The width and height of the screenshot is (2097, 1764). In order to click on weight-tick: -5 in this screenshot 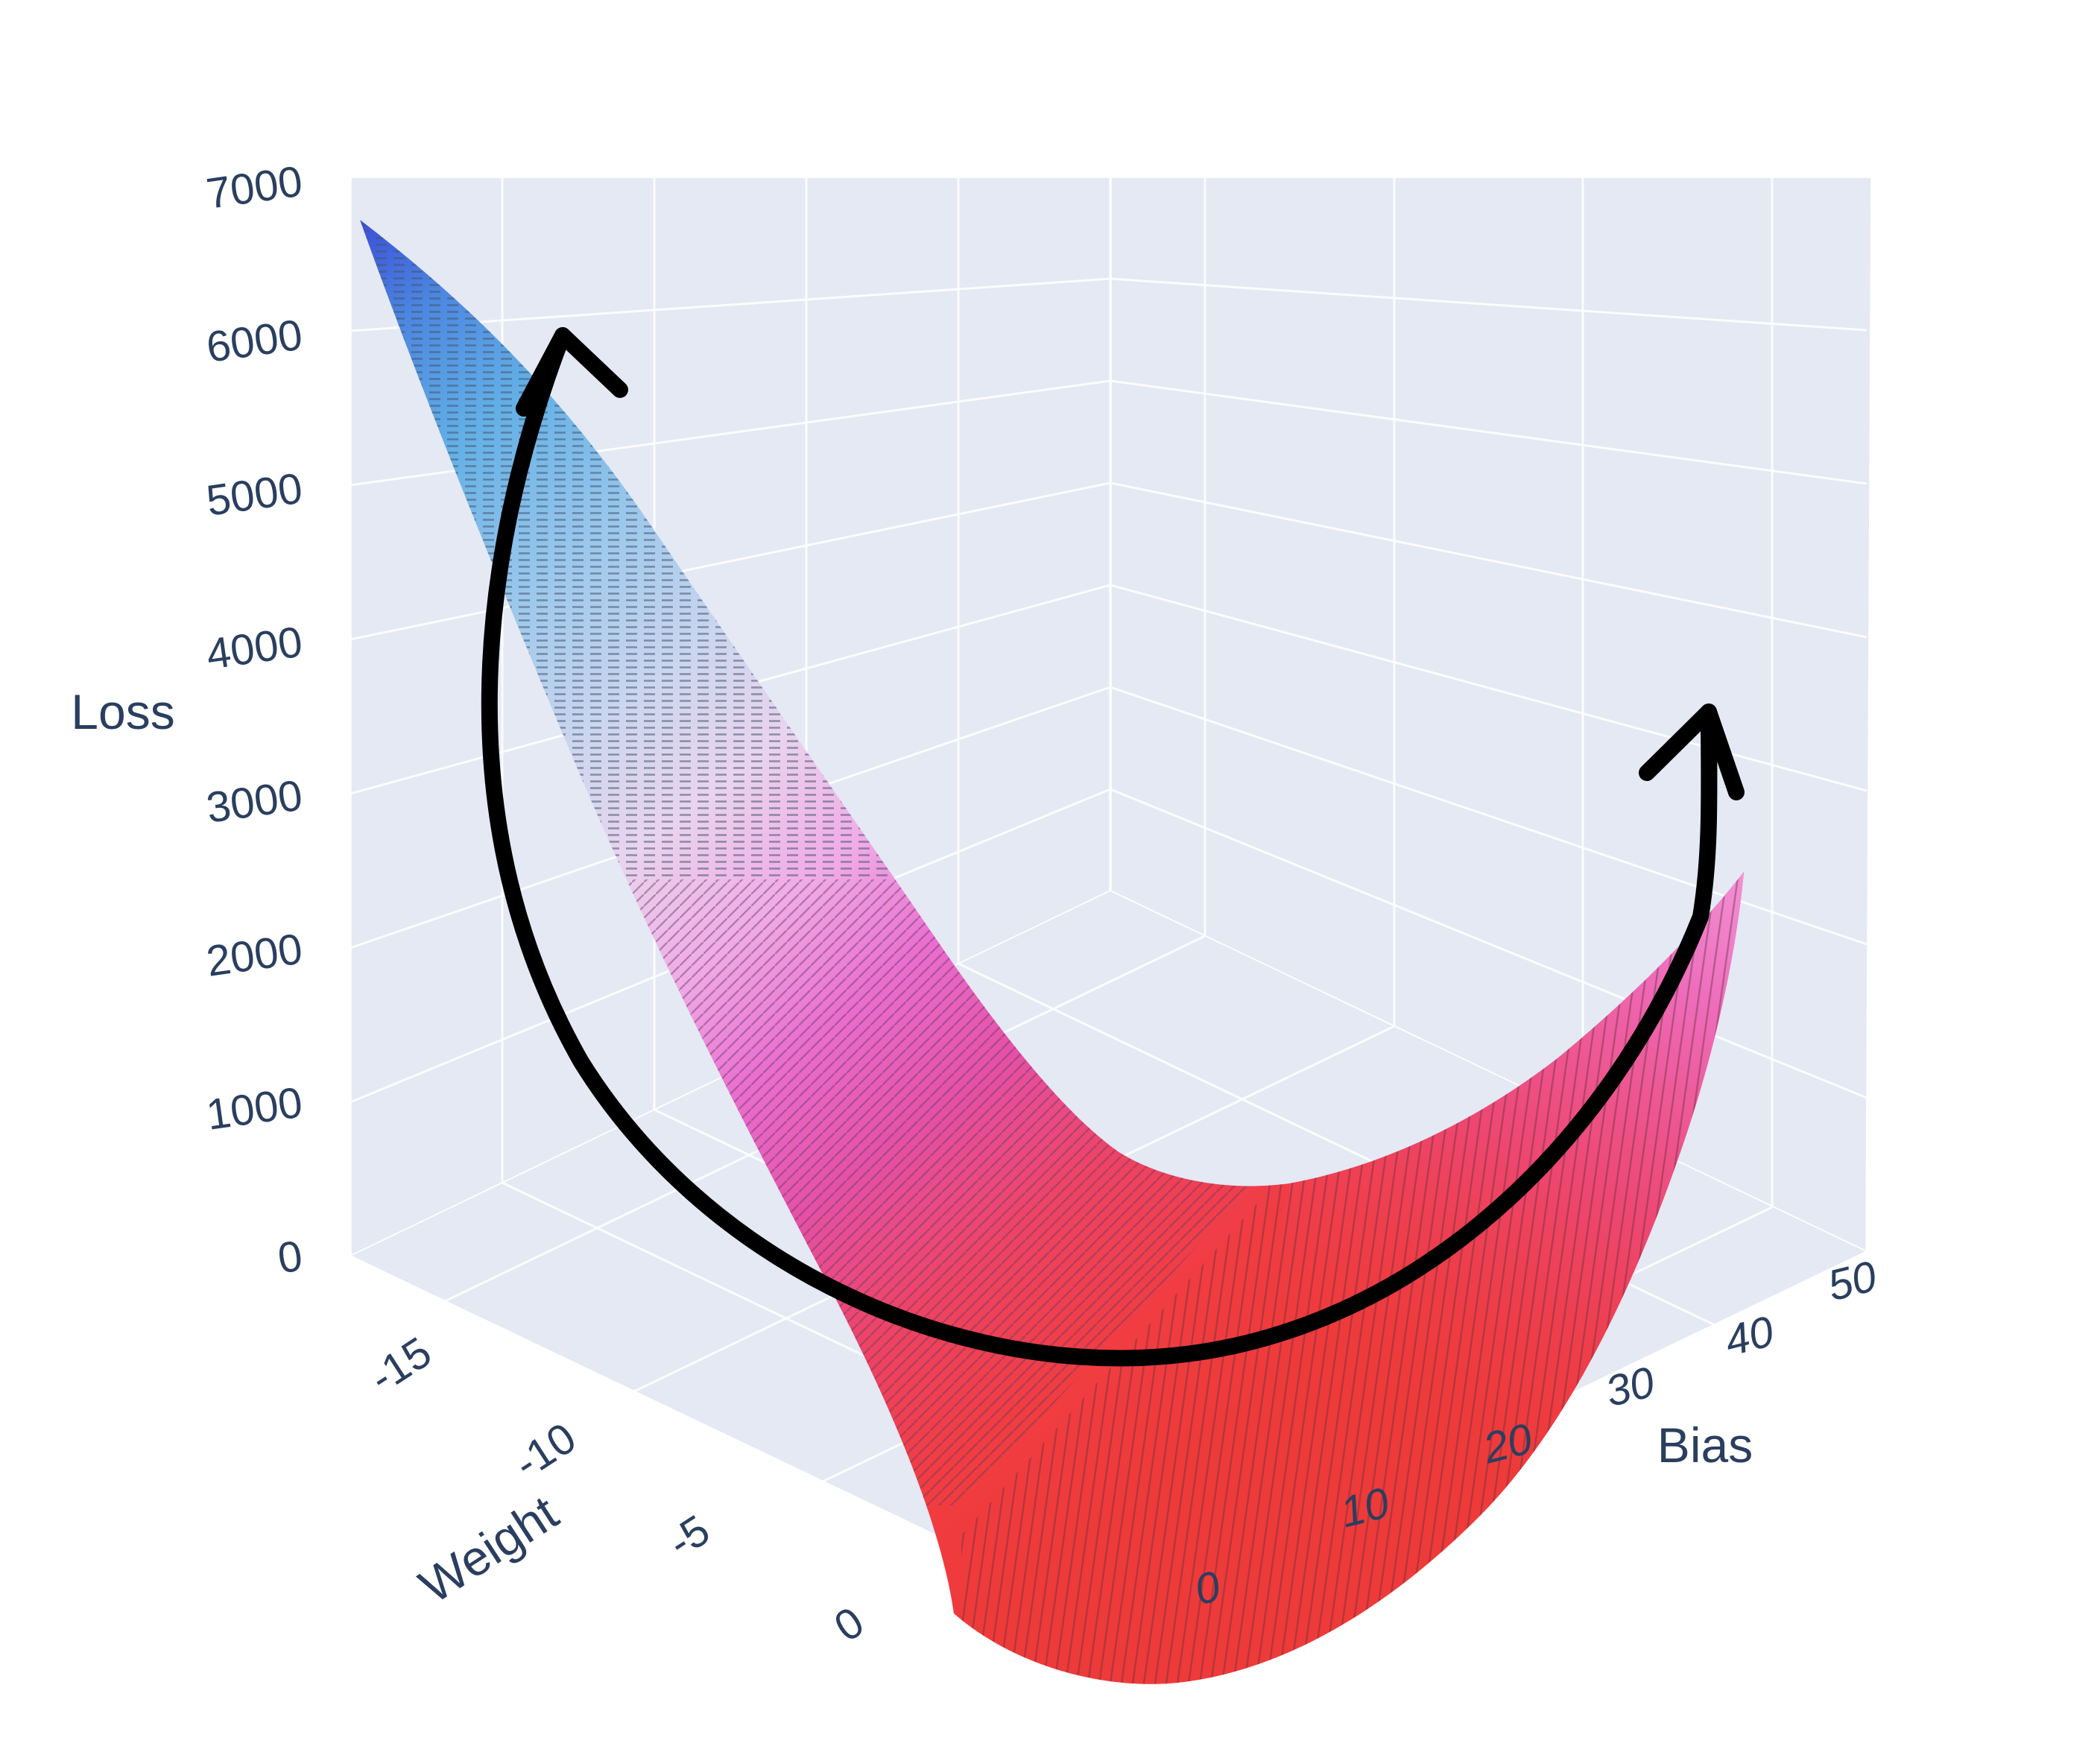, I will do `click(689, 1536)`.